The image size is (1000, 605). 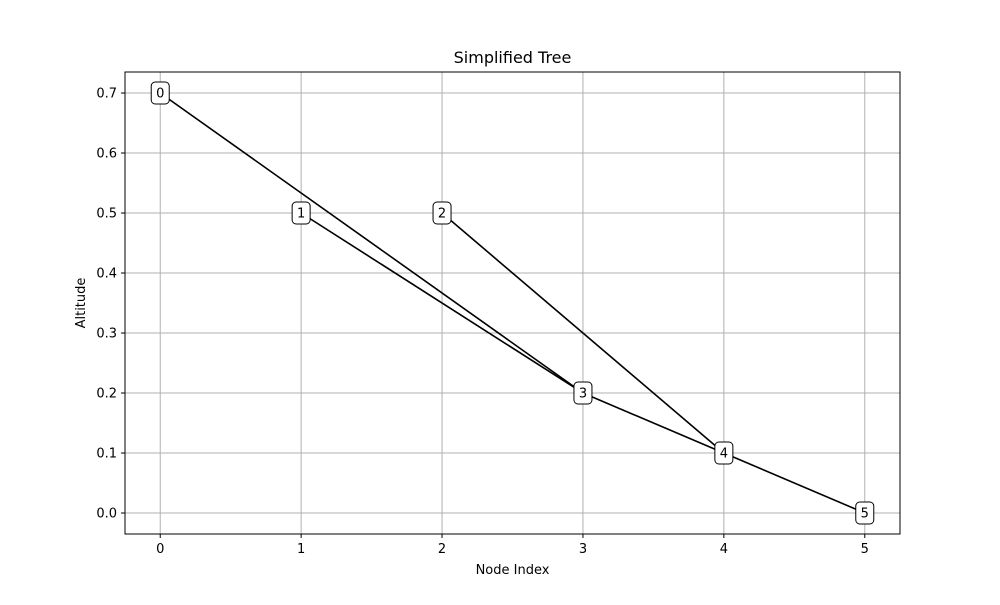 What do you see at coordinates (513, 57) in the screenshot?
I see `chart-title: Simplified Tree` at bounding box center [513, 57].